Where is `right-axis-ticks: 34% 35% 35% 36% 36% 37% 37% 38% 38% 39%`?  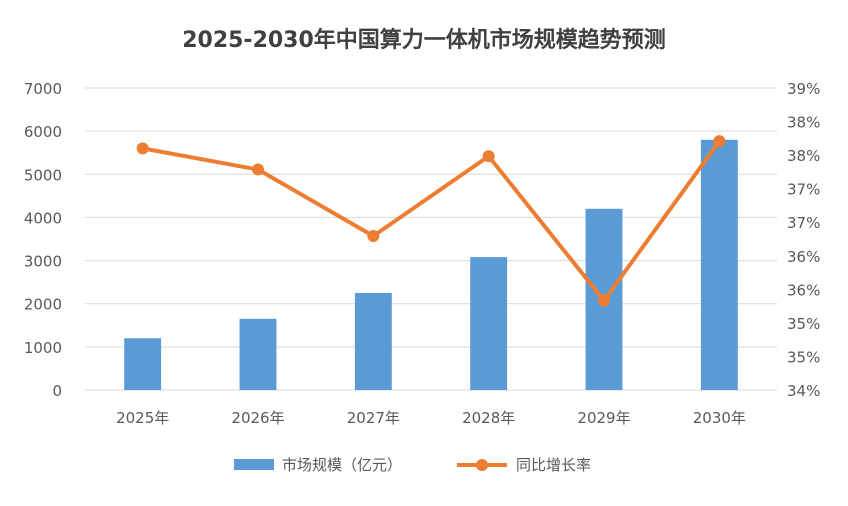 right-axis-ticks: 34% 35% 35% 36% 36% 37% 37% 38% 38% 39% is located at coordinates (803, 240).